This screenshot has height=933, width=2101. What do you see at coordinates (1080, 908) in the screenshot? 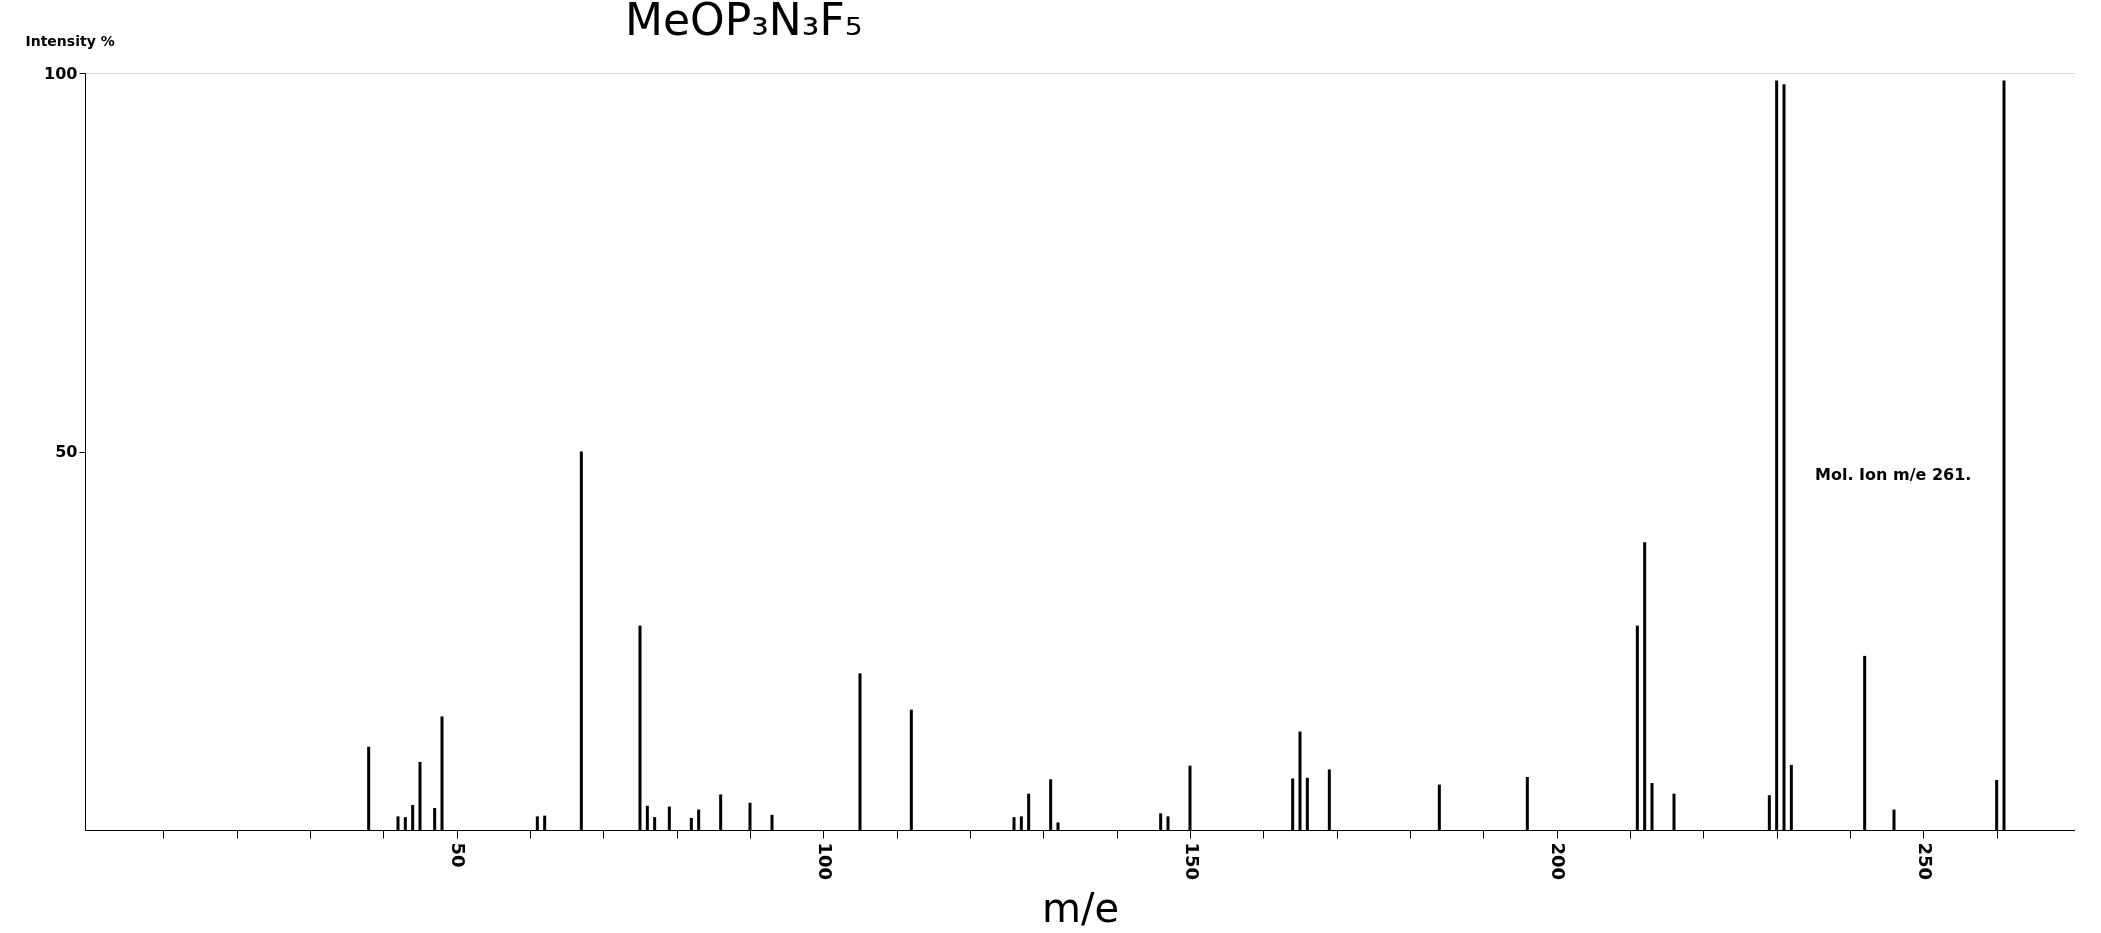
I see `x-axis-title: m/e` at bounding box center [1080, 908].